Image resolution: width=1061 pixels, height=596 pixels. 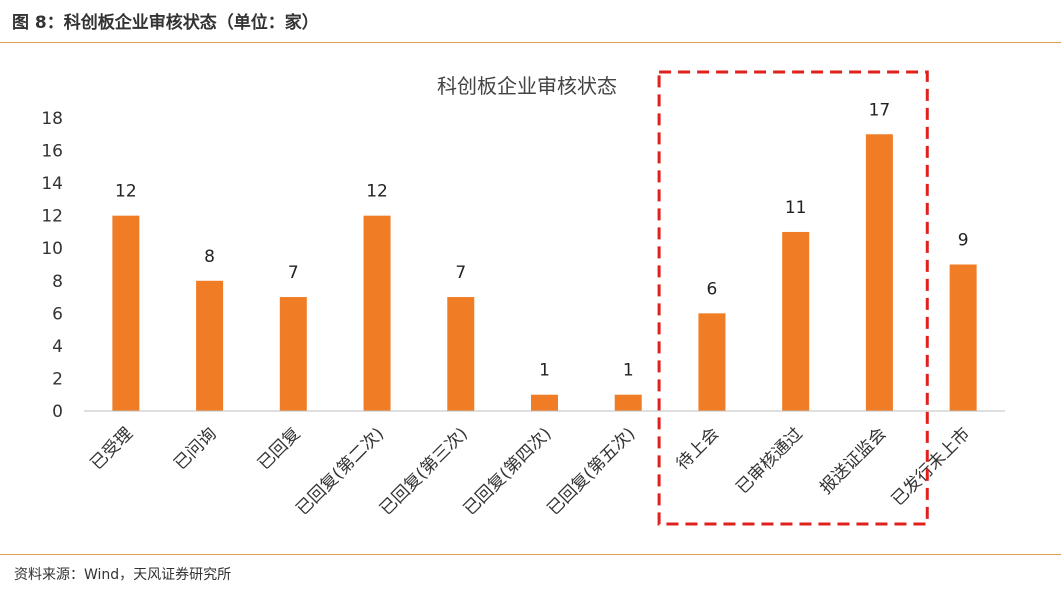 I want to click on x-category-label: 已回复(第四次), so click(x=508, y=472).